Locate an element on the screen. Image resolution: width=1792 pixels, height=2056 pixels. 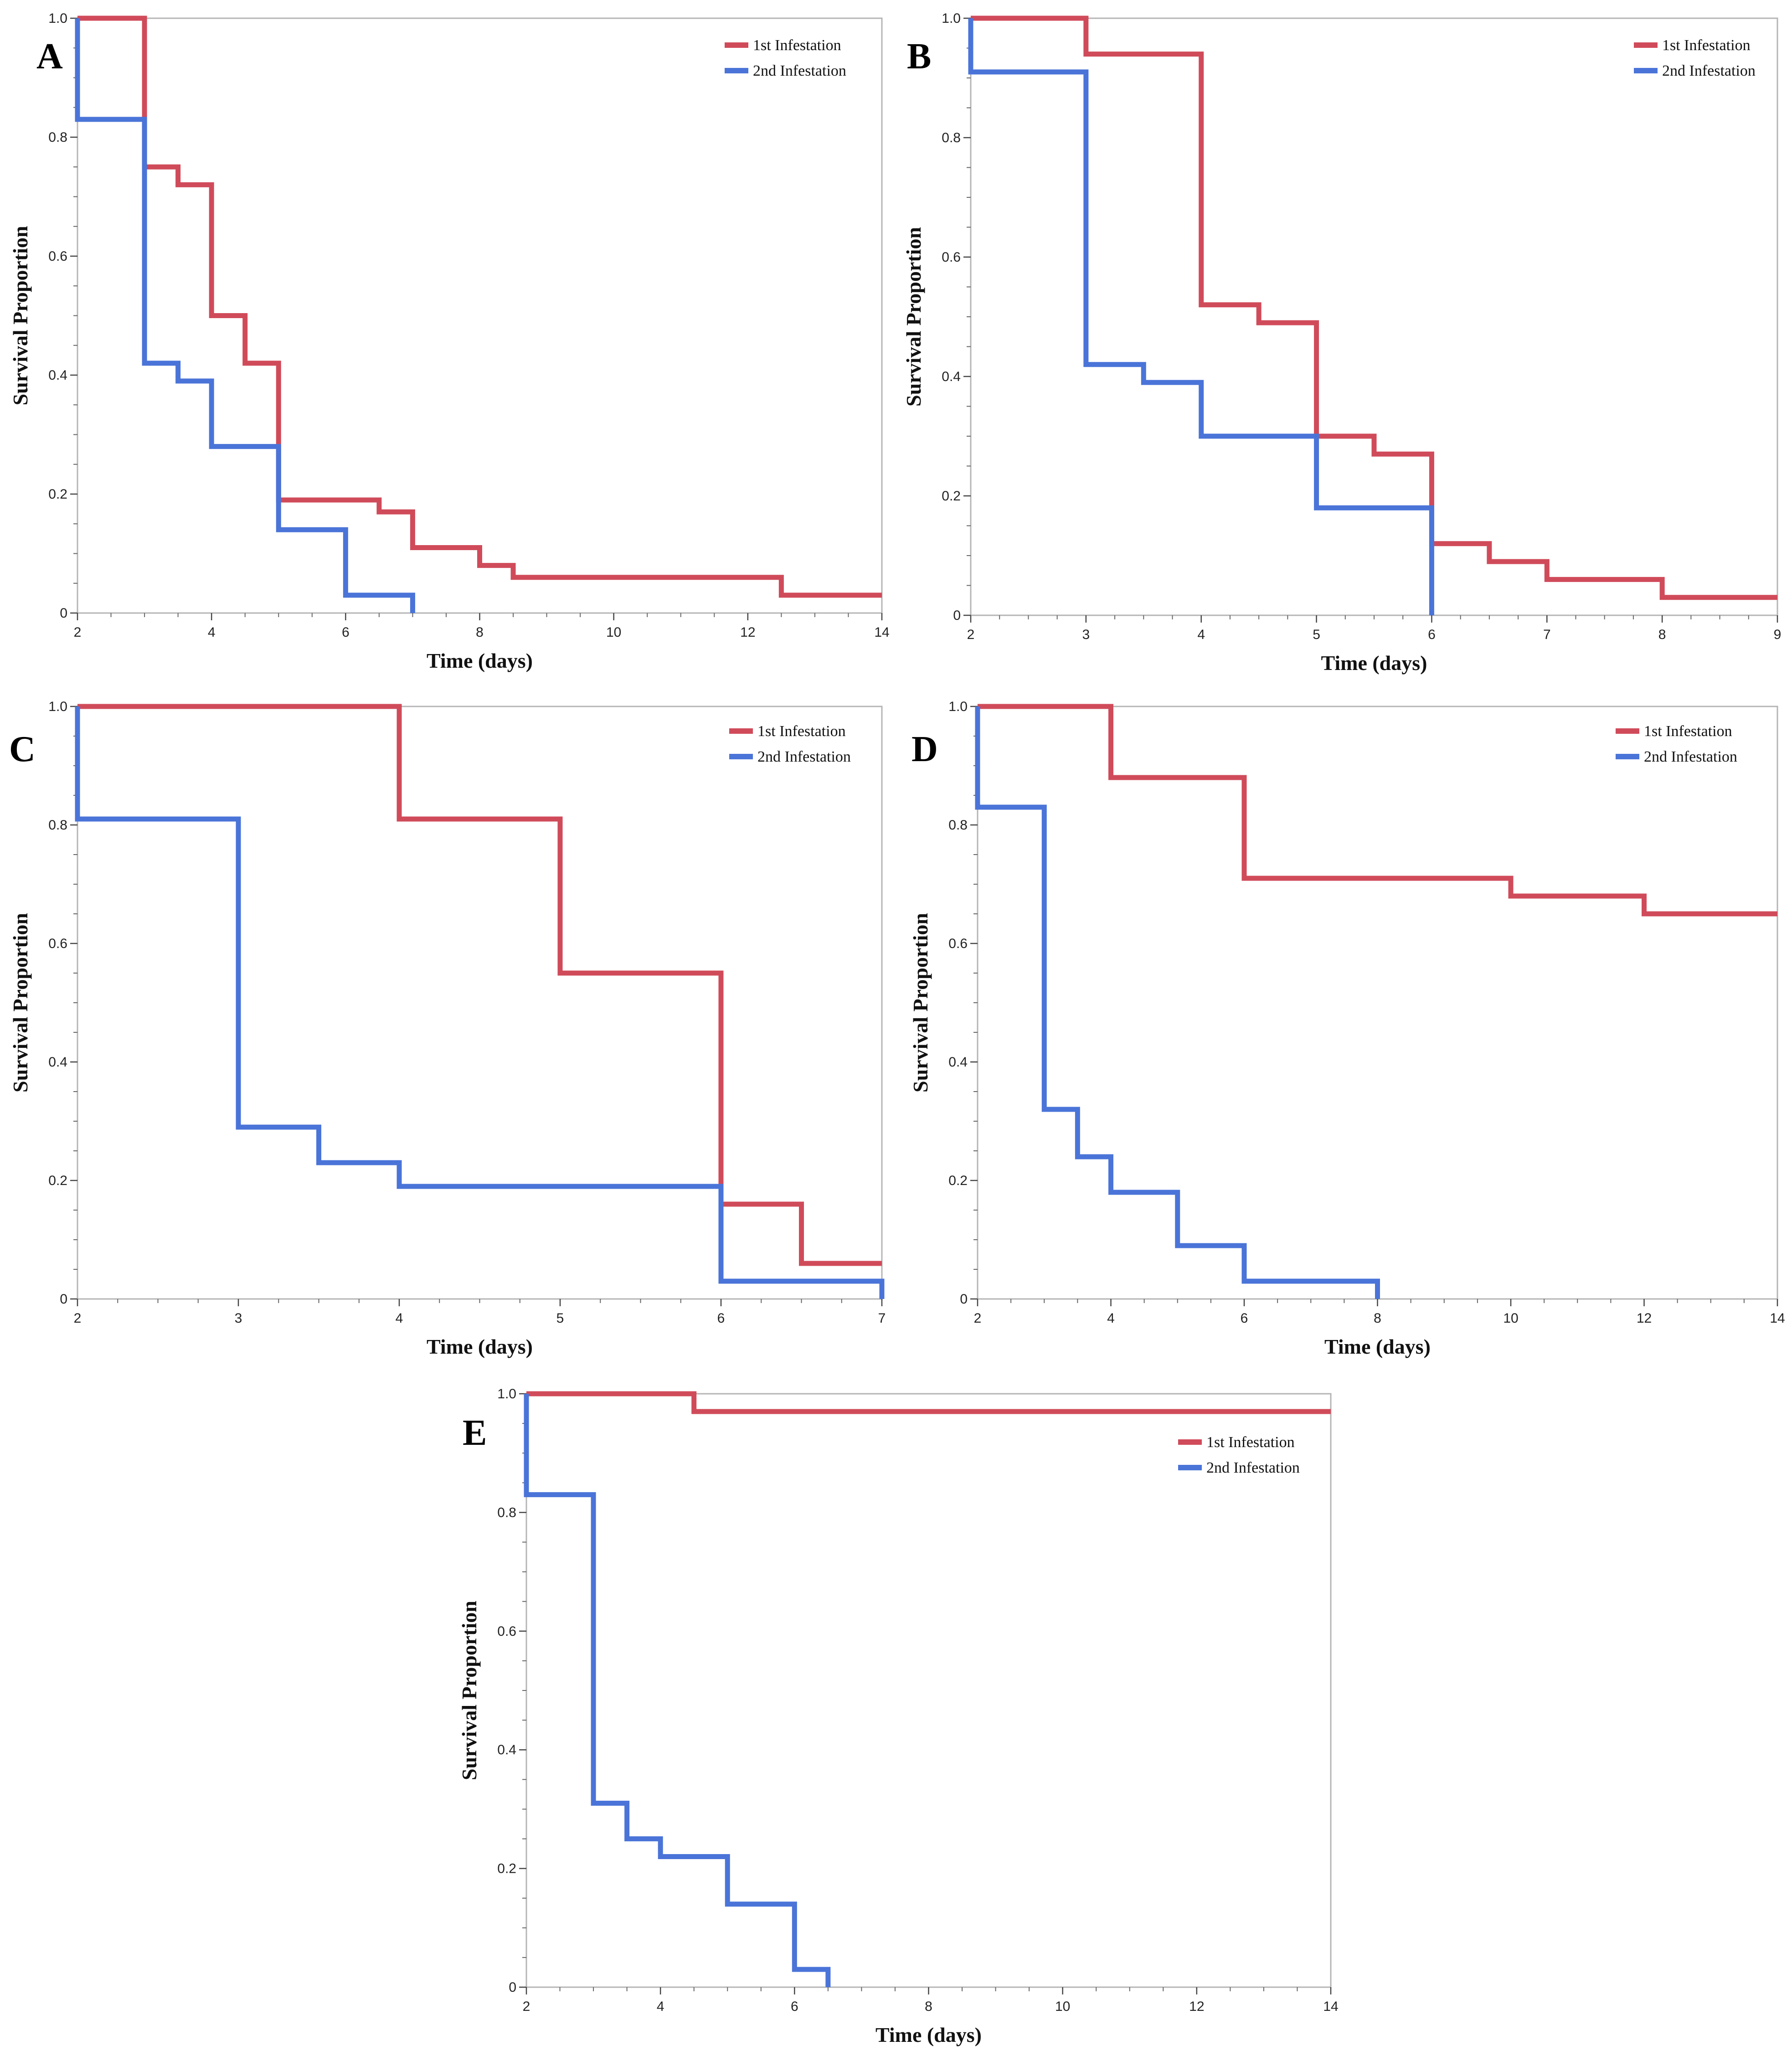
panel-letter: E is located at coordinates (475, 1433).